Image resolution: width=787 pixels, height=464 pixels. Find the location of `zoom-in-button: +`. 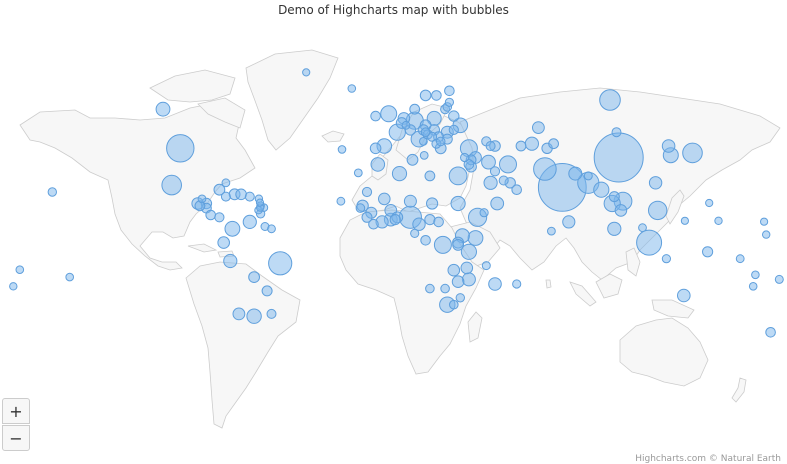

zoom-in-button: + is located at coordinates (16, 411).